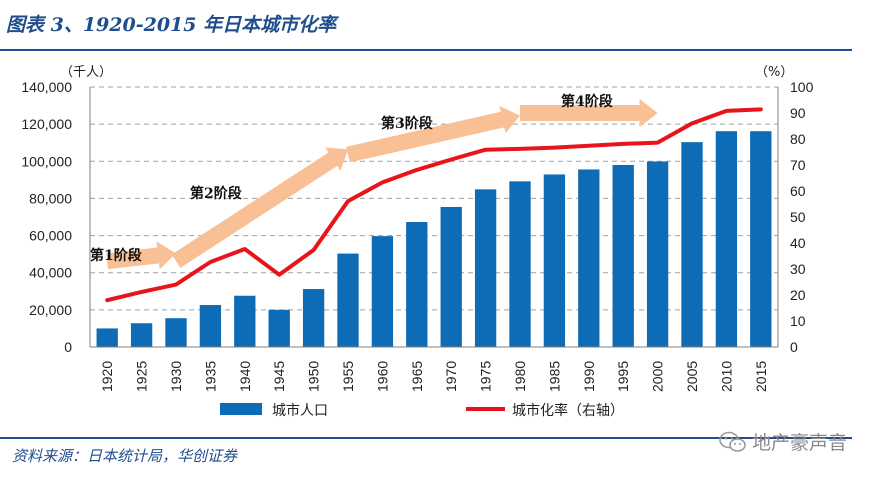 The height and width of the screenshot is (478, 873). What do you see at coordinates (50, 310) in the screenshot?
I see `y-left-tick-label: 20,000` at bounding box center [50, 310].